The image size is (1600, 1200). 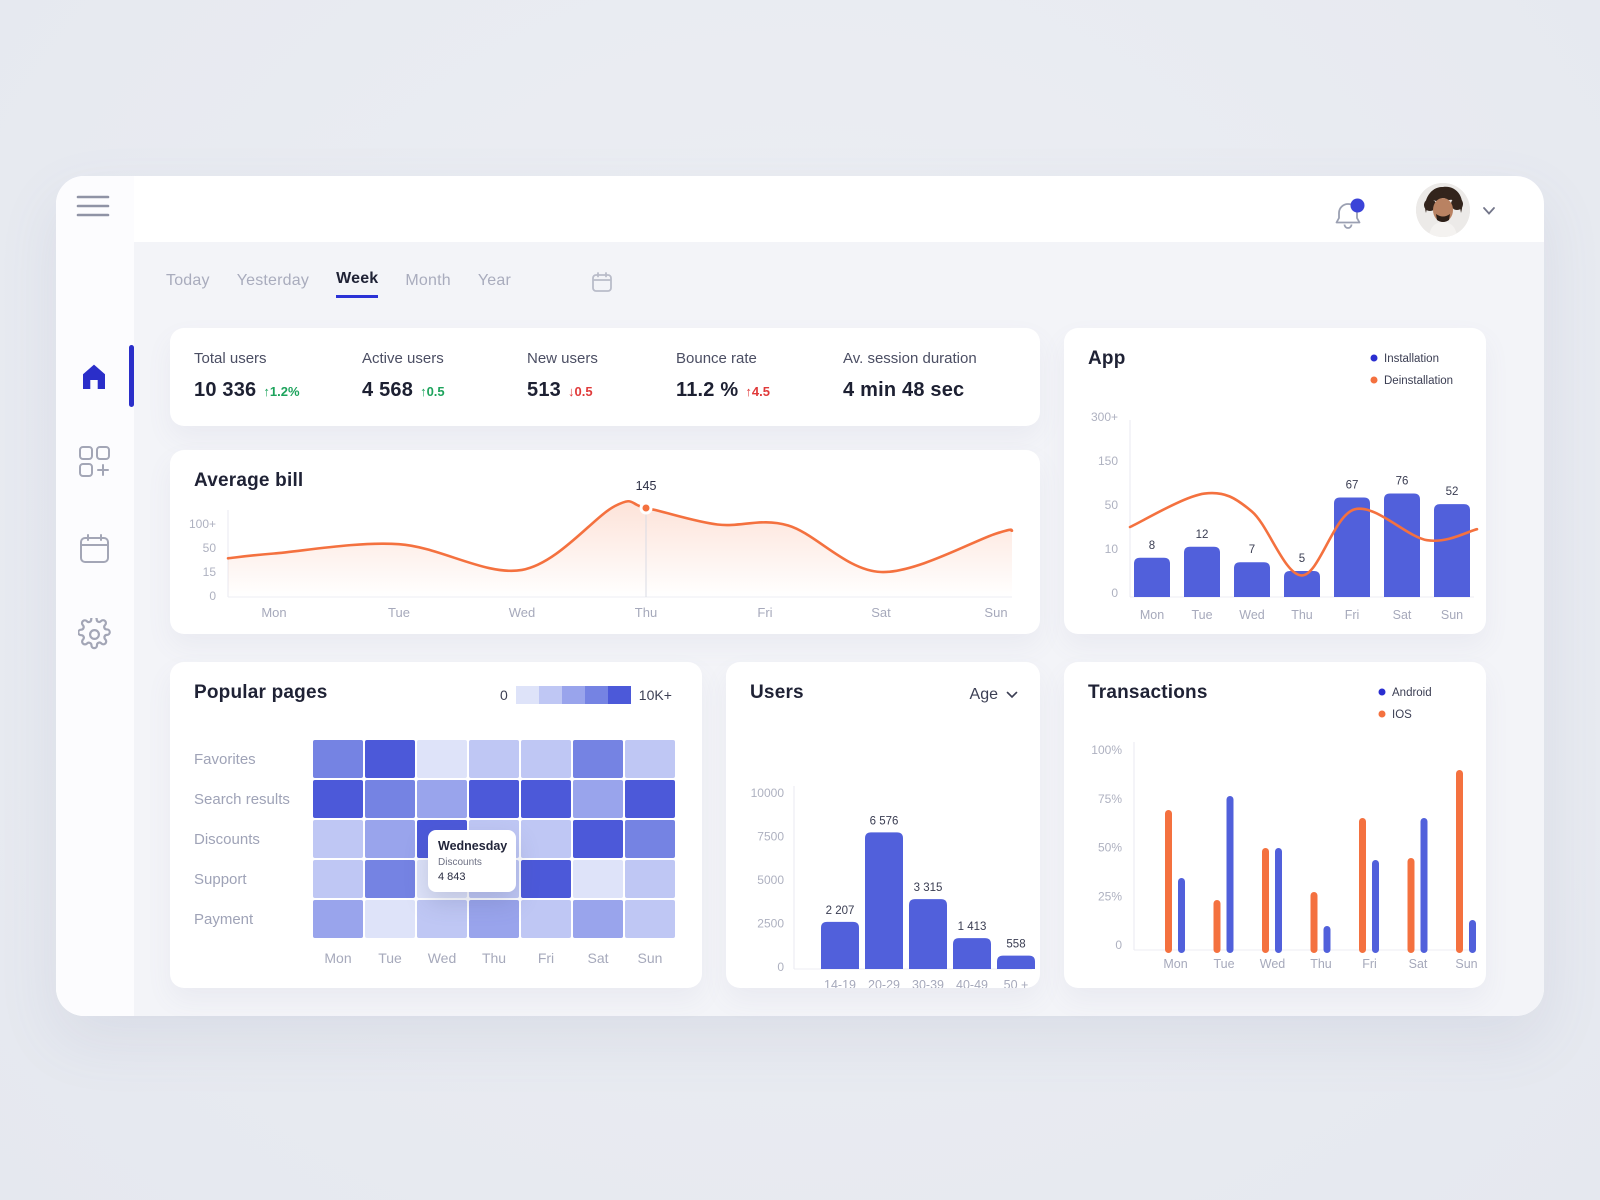 I want to click on heatmap-cell-fri-favorites, so click(x=546, y=759).